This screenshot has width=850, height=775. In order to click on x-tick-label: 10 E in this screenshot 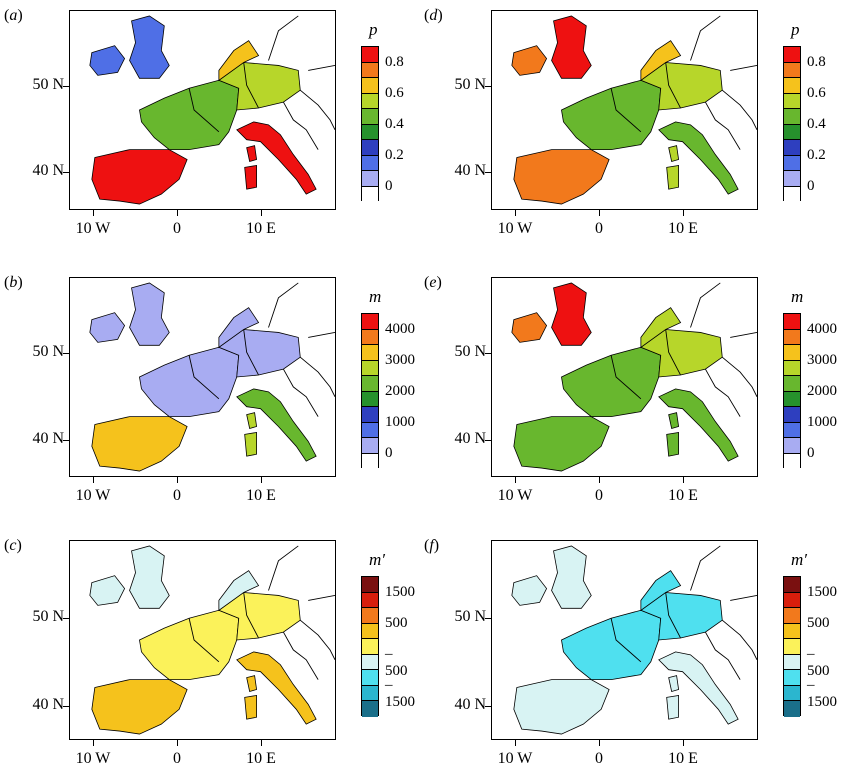, I will do `click(683, 758)`.